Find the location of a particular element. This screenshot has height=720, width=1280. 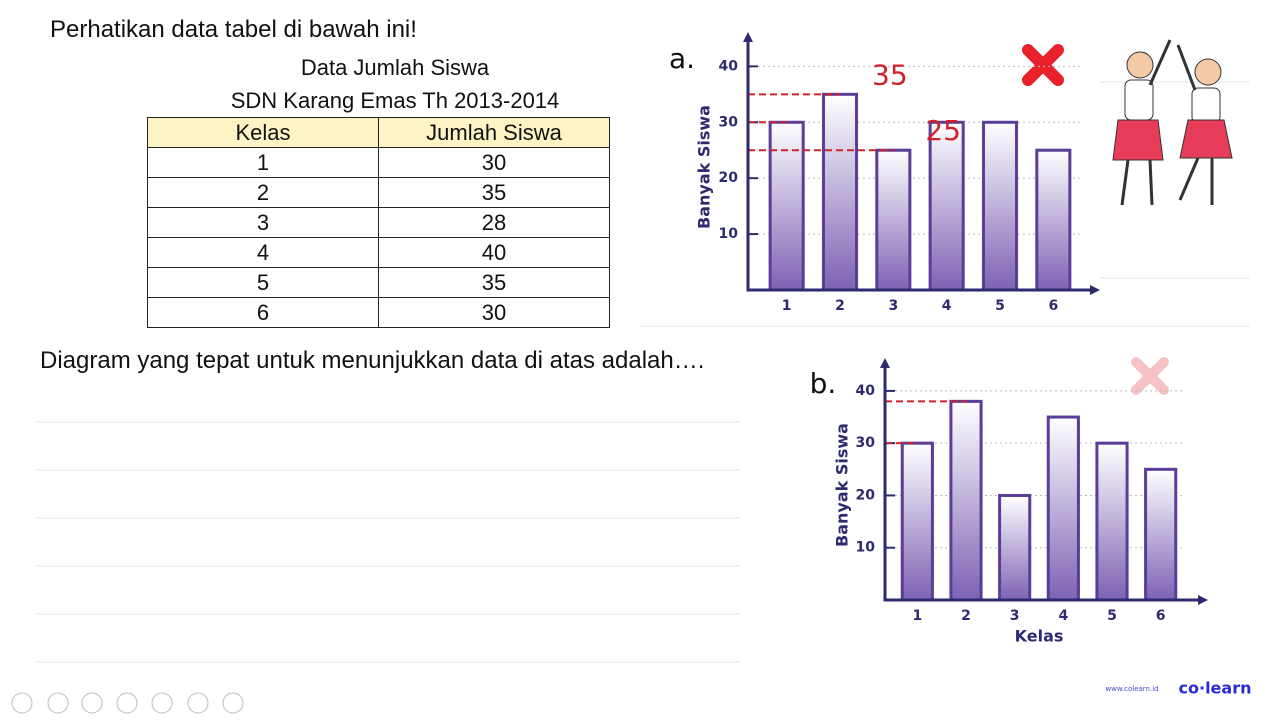

option-label: b. is located at coordinates (823, 383).